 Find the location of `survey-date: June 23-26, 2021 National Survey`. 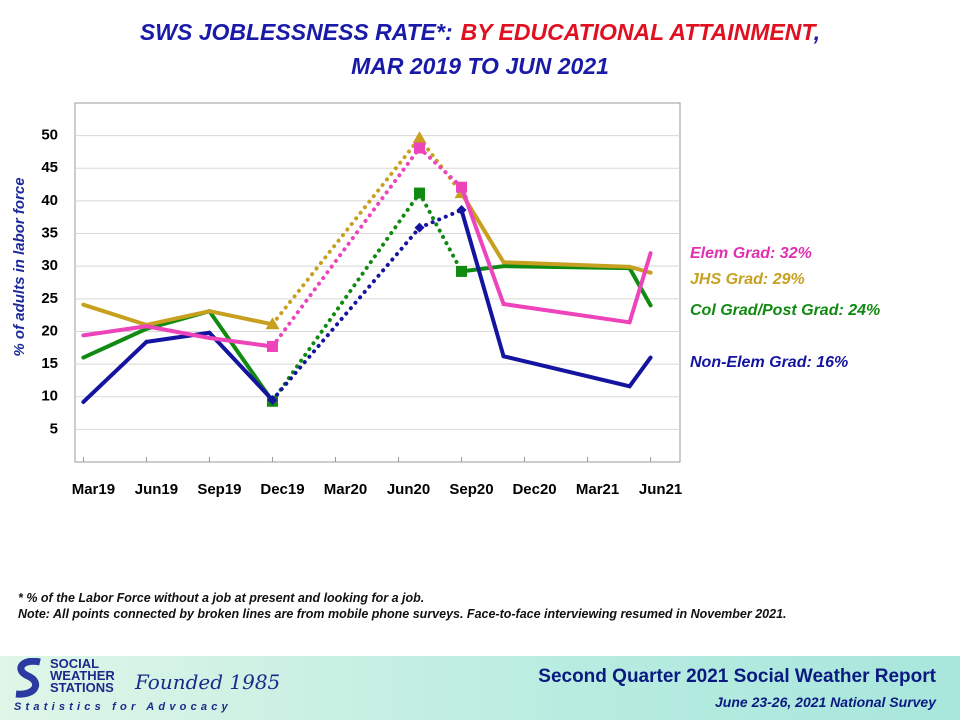

survey-date: June 23-26, 2021 National Survey is located at coordinates (825, 702).